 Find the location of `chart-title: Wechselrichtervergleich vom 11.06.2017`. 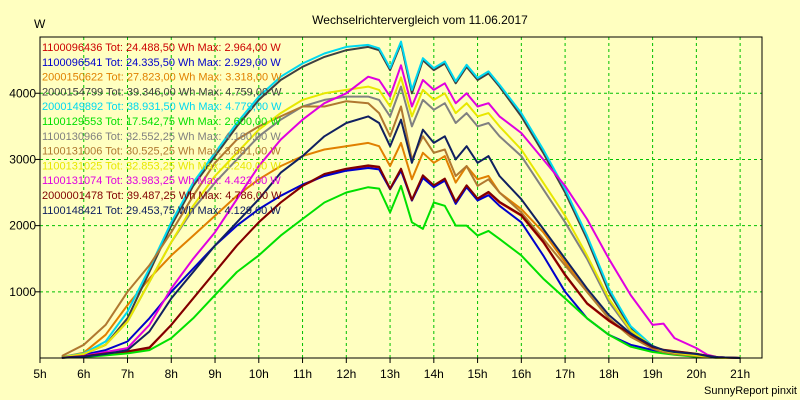

chart-title: Wechselrichtervergleich vom 11.06.2017 is located at coordinates (420, 20).